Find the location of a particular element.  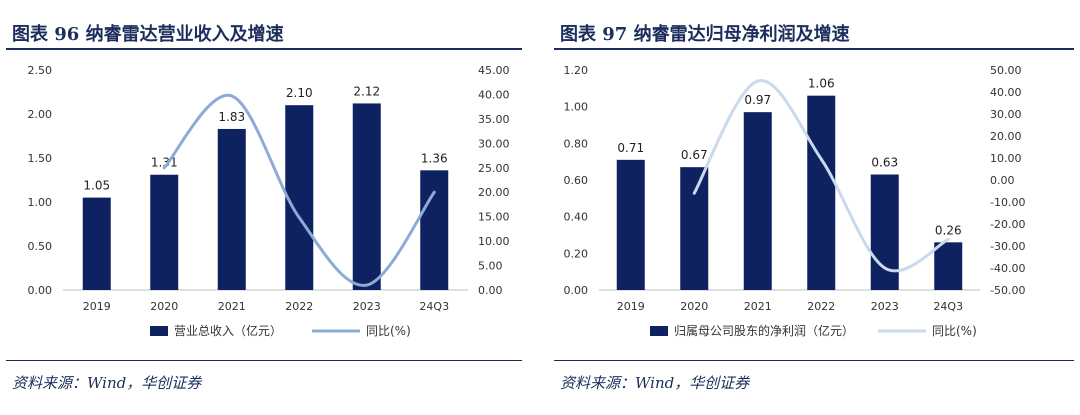

bar-data-label: 1.36 is located at coordinates (434, 158).